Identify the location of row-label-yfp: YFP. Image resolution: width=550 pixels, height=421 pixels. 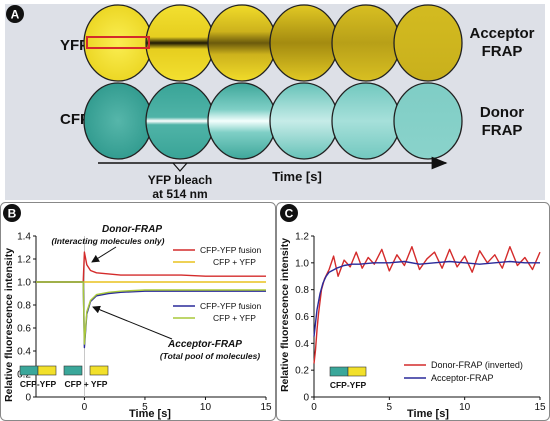
(74, 45).